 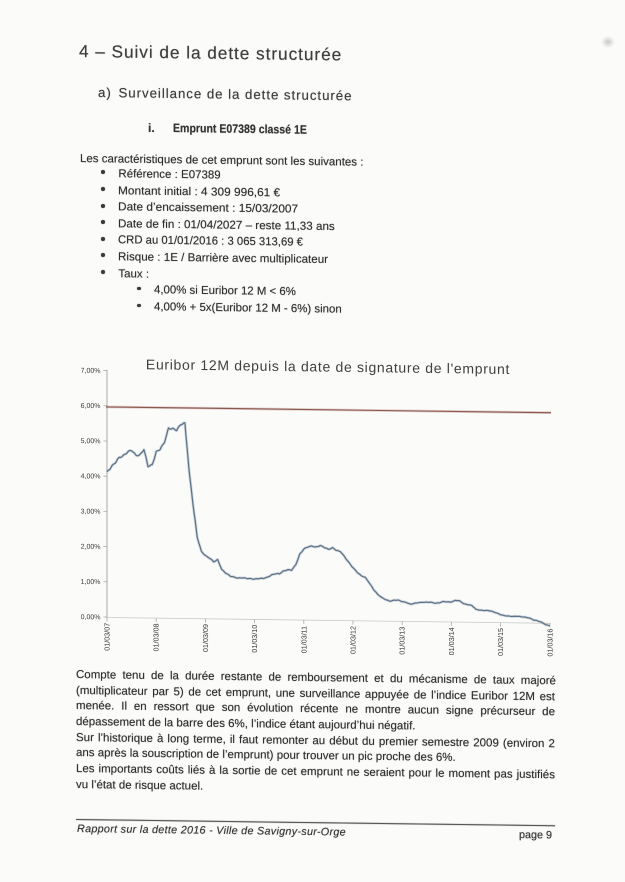 I want to click on svg-text: 7,00%, so click(x=91, y=371).